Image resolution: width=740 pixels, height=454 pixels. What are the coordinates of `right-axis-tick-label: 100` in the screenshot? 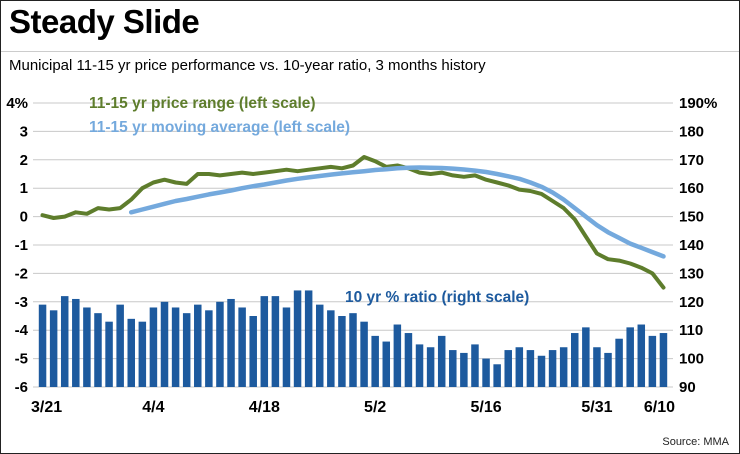 It's located at (691, 359).